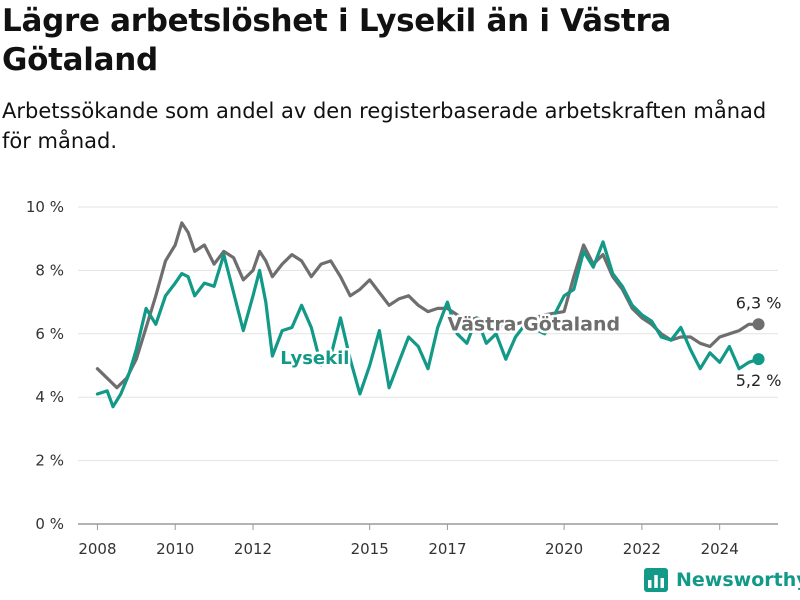  I want to click on series-label-lysekil: Lysekil, so click(314, 358).